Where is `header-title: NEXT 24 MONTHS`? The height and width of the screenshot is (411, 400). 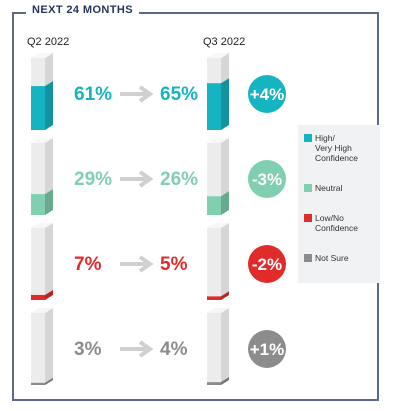 header-title: NEXT 24 MONTHS is located at coordinates (82, 10).